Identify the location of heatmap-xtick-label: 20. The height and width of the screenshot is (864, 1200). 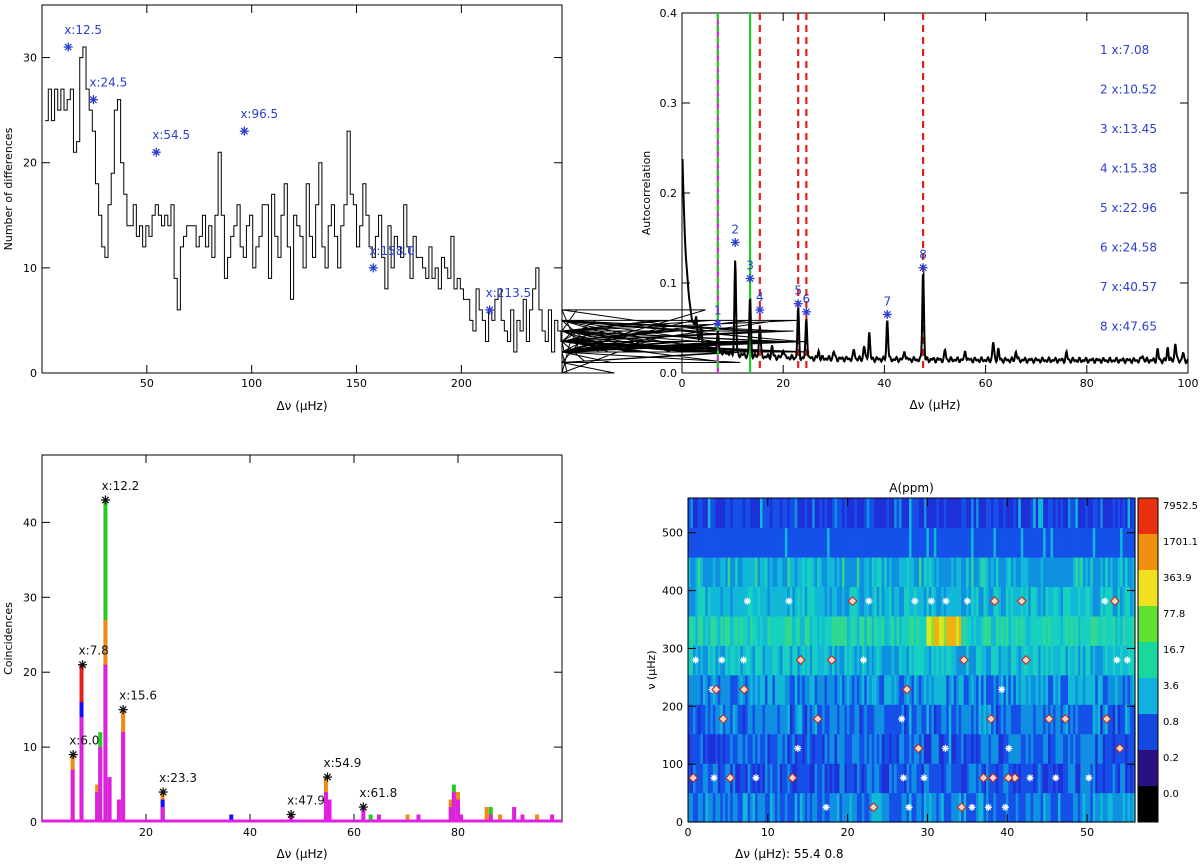
(848, 832).